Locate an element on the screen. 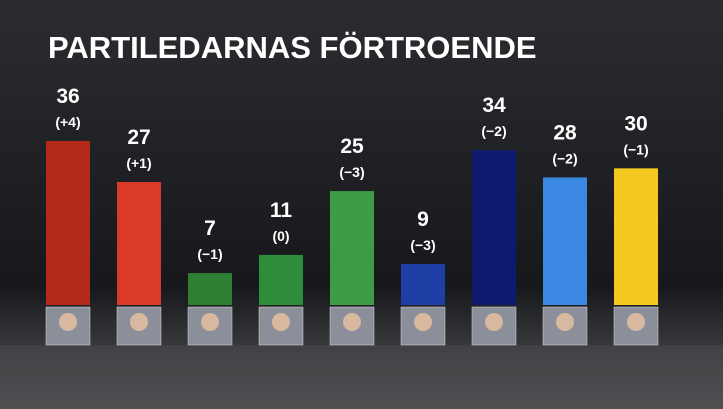 This screenshot has height=409, width=723. value-label: 34 is located at coordinates (494, 105).